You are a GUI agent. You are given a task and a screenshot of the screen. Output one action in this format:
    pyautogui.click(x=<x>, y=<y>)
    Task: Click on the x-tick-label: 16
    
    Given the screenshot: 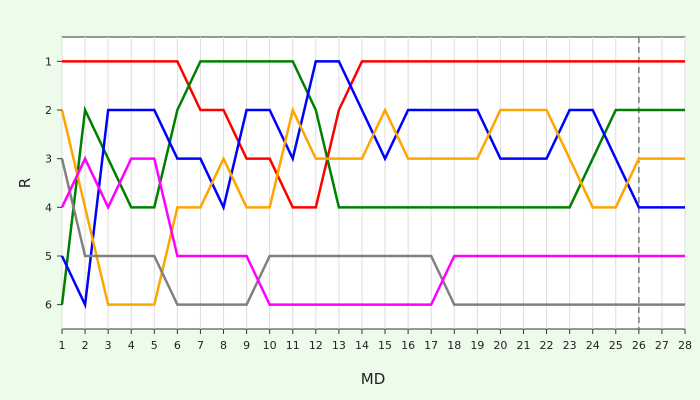 What is the action you would take?
    pyautogui.click(x=408, y=345)
    